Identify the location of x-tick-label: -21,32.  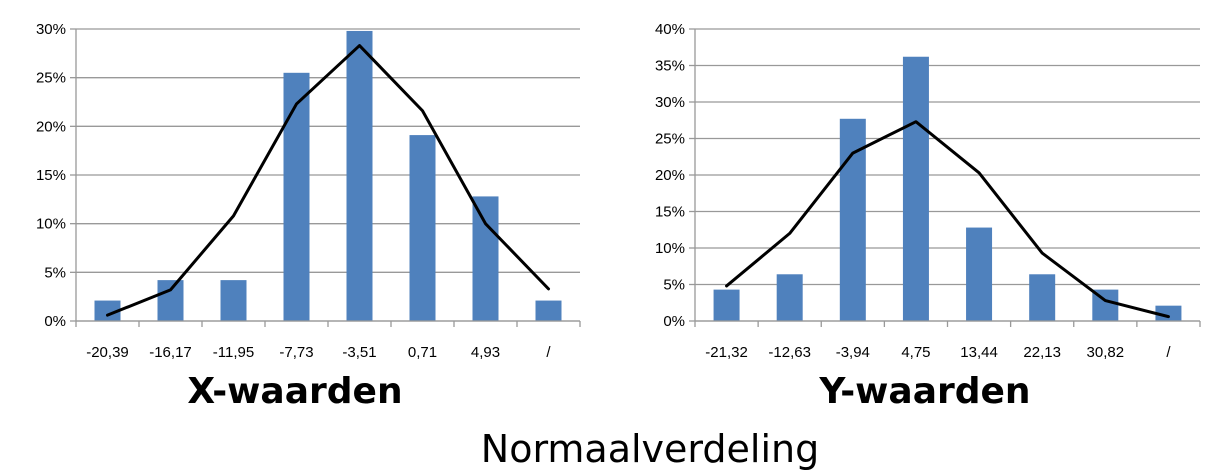
(726, 352).